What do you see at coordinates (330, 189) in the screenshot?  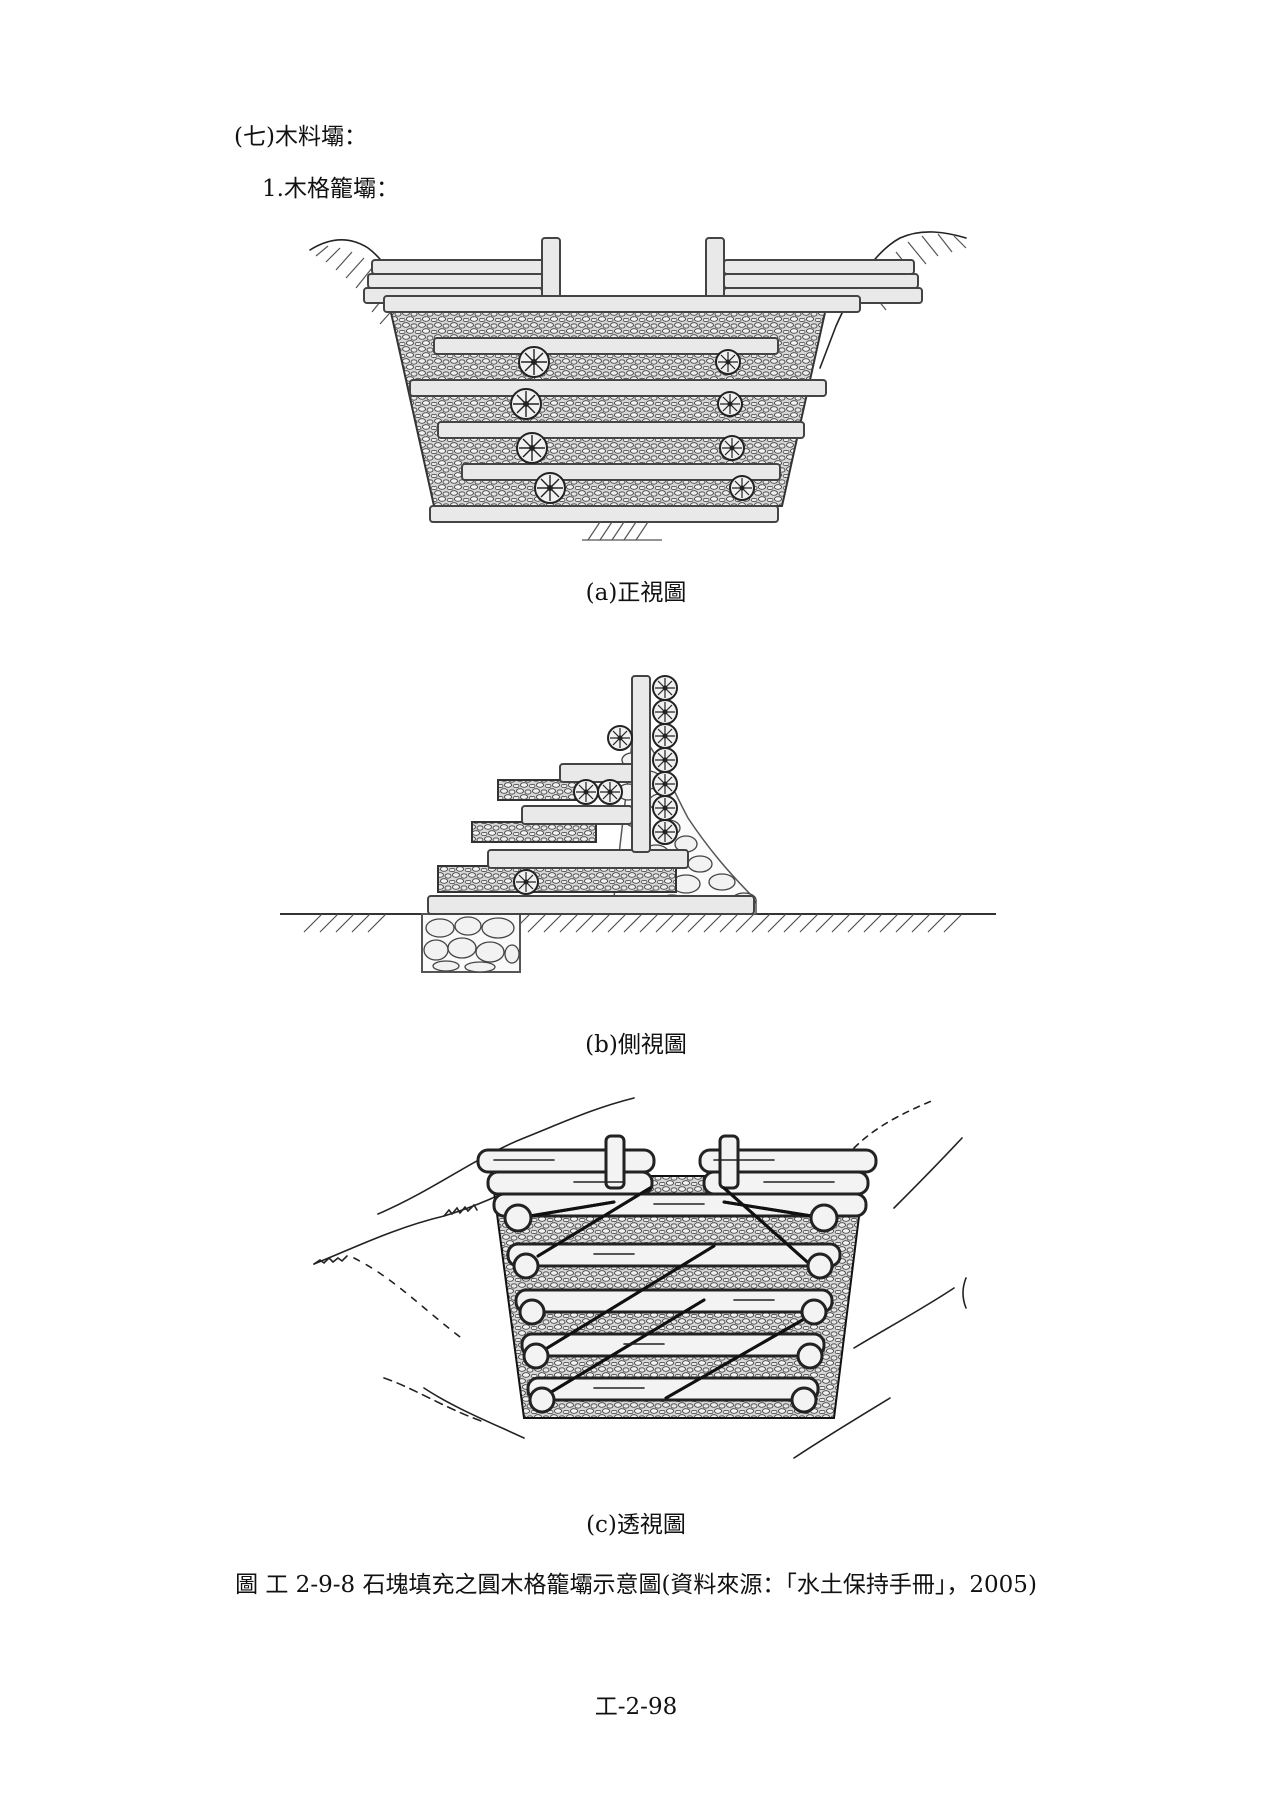 I see `subsection-heading: 1.木格籠壩：` at bounding box center [330, 189].